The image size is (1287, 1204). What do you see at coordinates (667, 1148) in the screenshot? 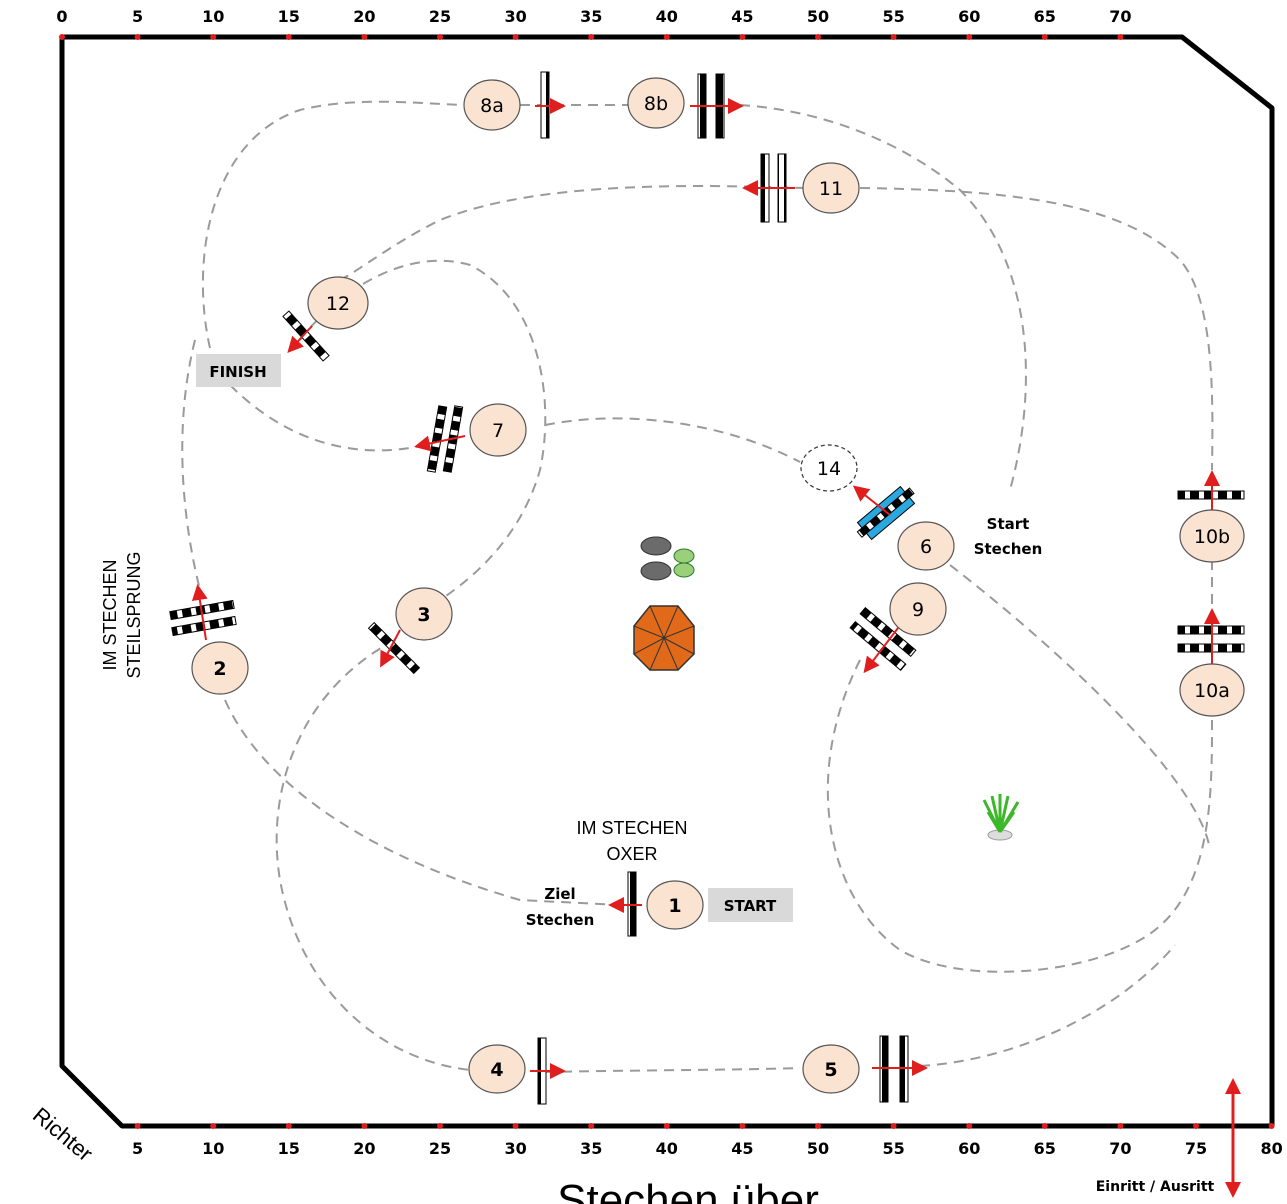
I see `bottom-tick-label: 40` at bounding box center [667, 1148].